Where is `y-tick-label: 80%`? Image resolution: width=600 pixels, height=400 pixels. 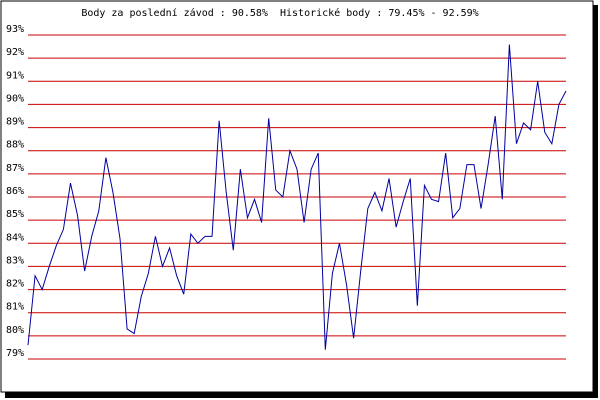
y-tick-label: 80% is located at coordinates (15, 330).